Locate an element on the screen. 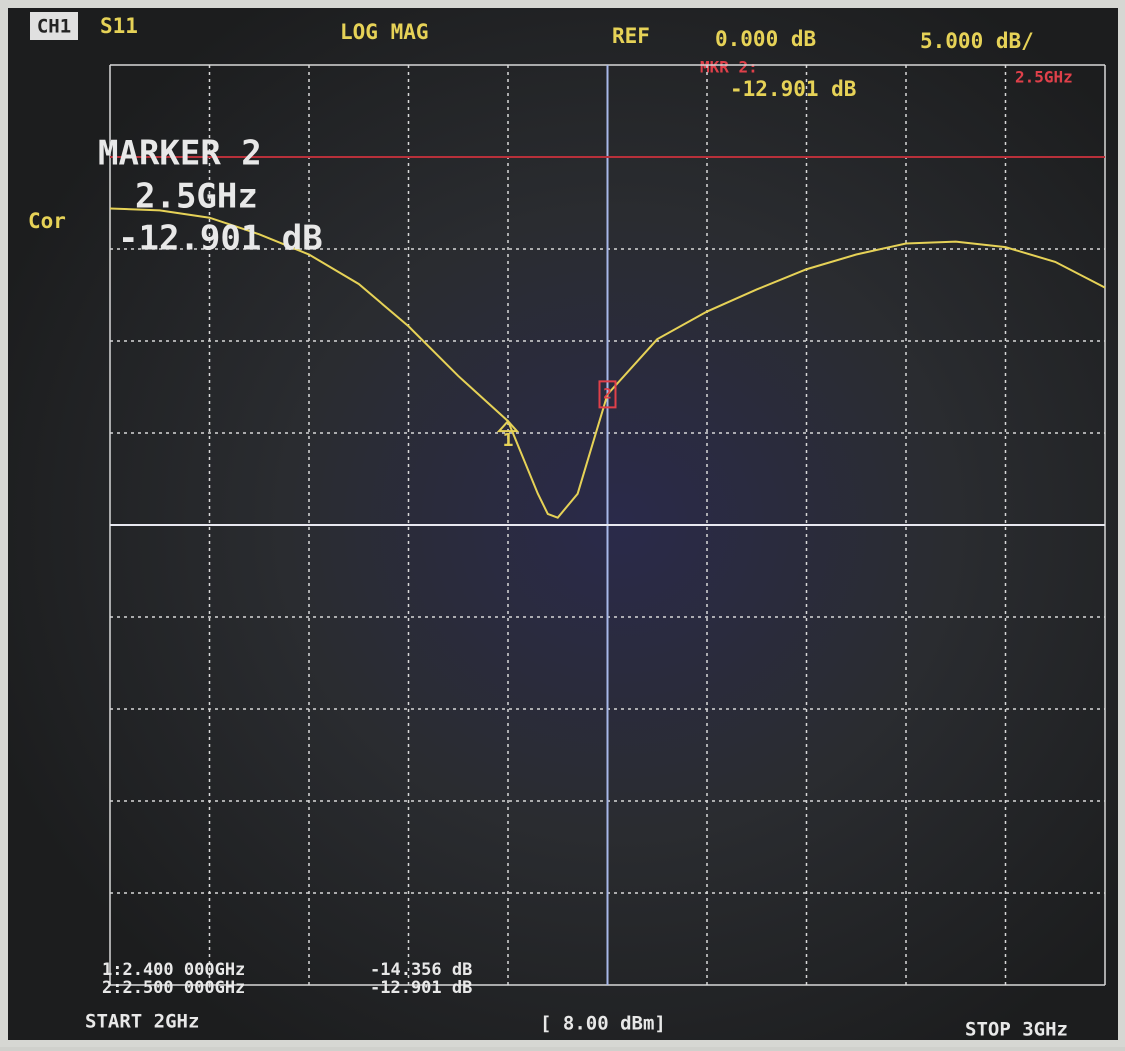  marker-label: 2 is located at coordinates (607, 394).